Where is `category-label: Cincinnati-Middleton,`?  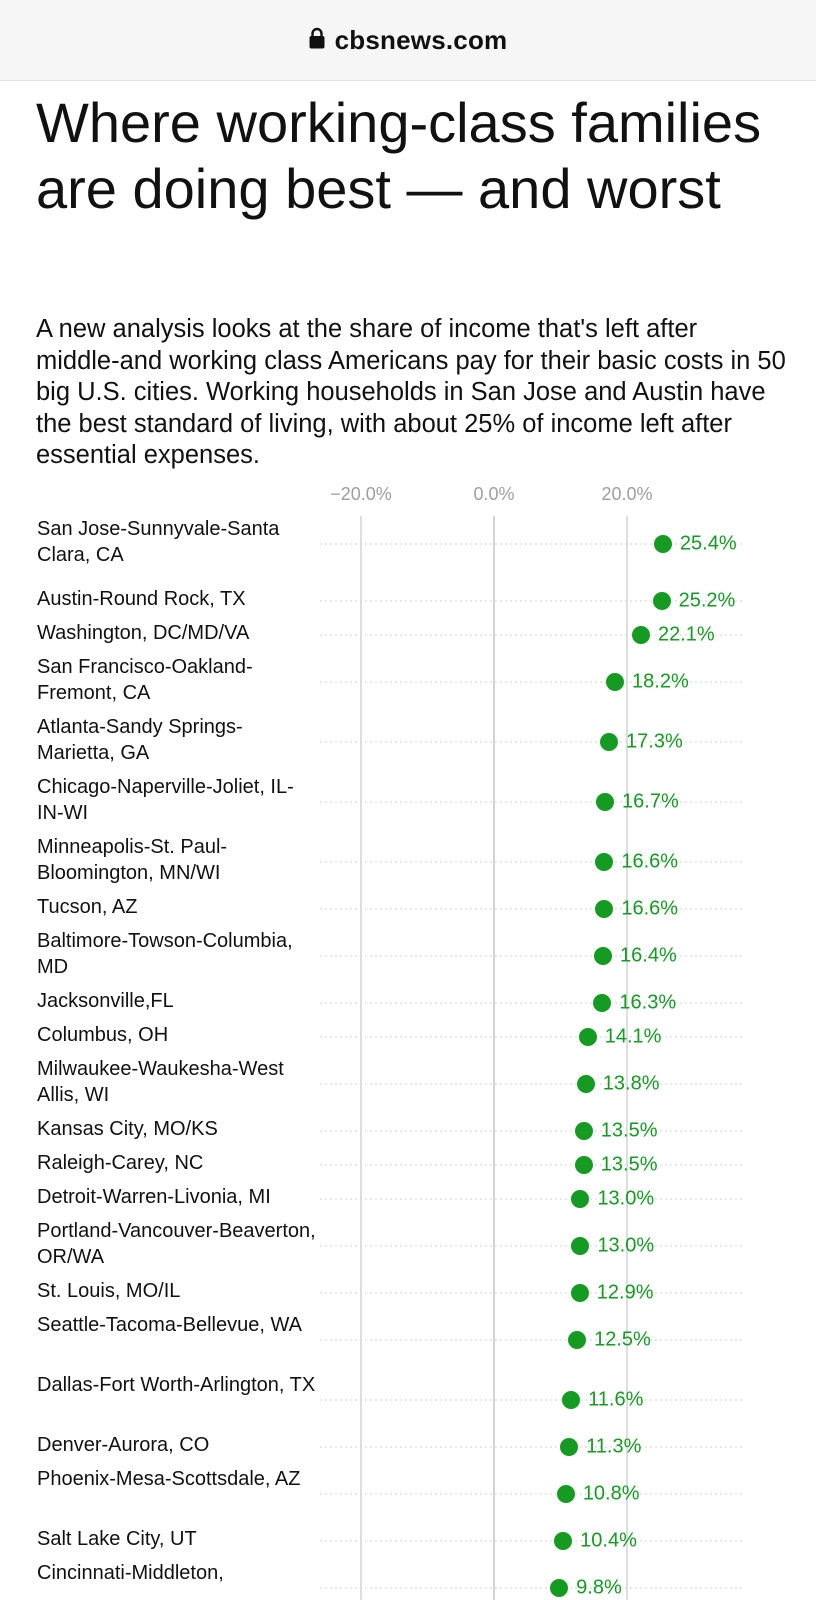 category-label: Cincinnati-Middleton, is located at coordinates (130, 1573).